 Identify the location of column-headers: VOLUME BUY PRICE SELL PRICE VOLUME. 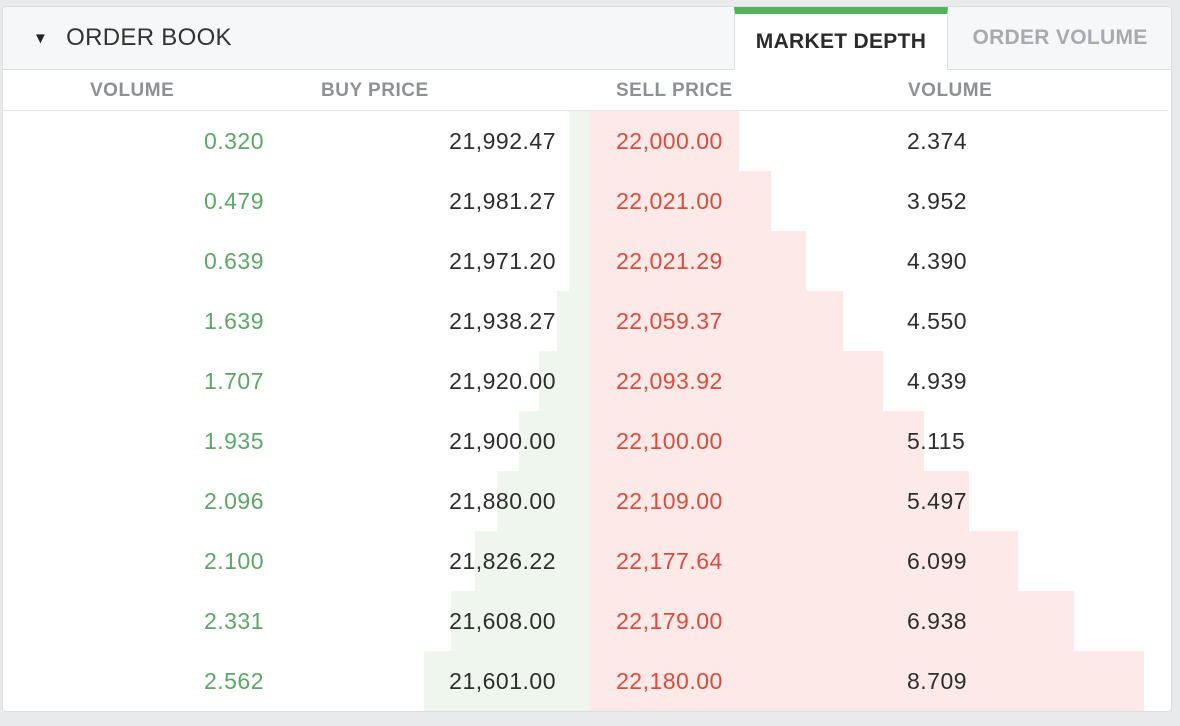
(585, 90).